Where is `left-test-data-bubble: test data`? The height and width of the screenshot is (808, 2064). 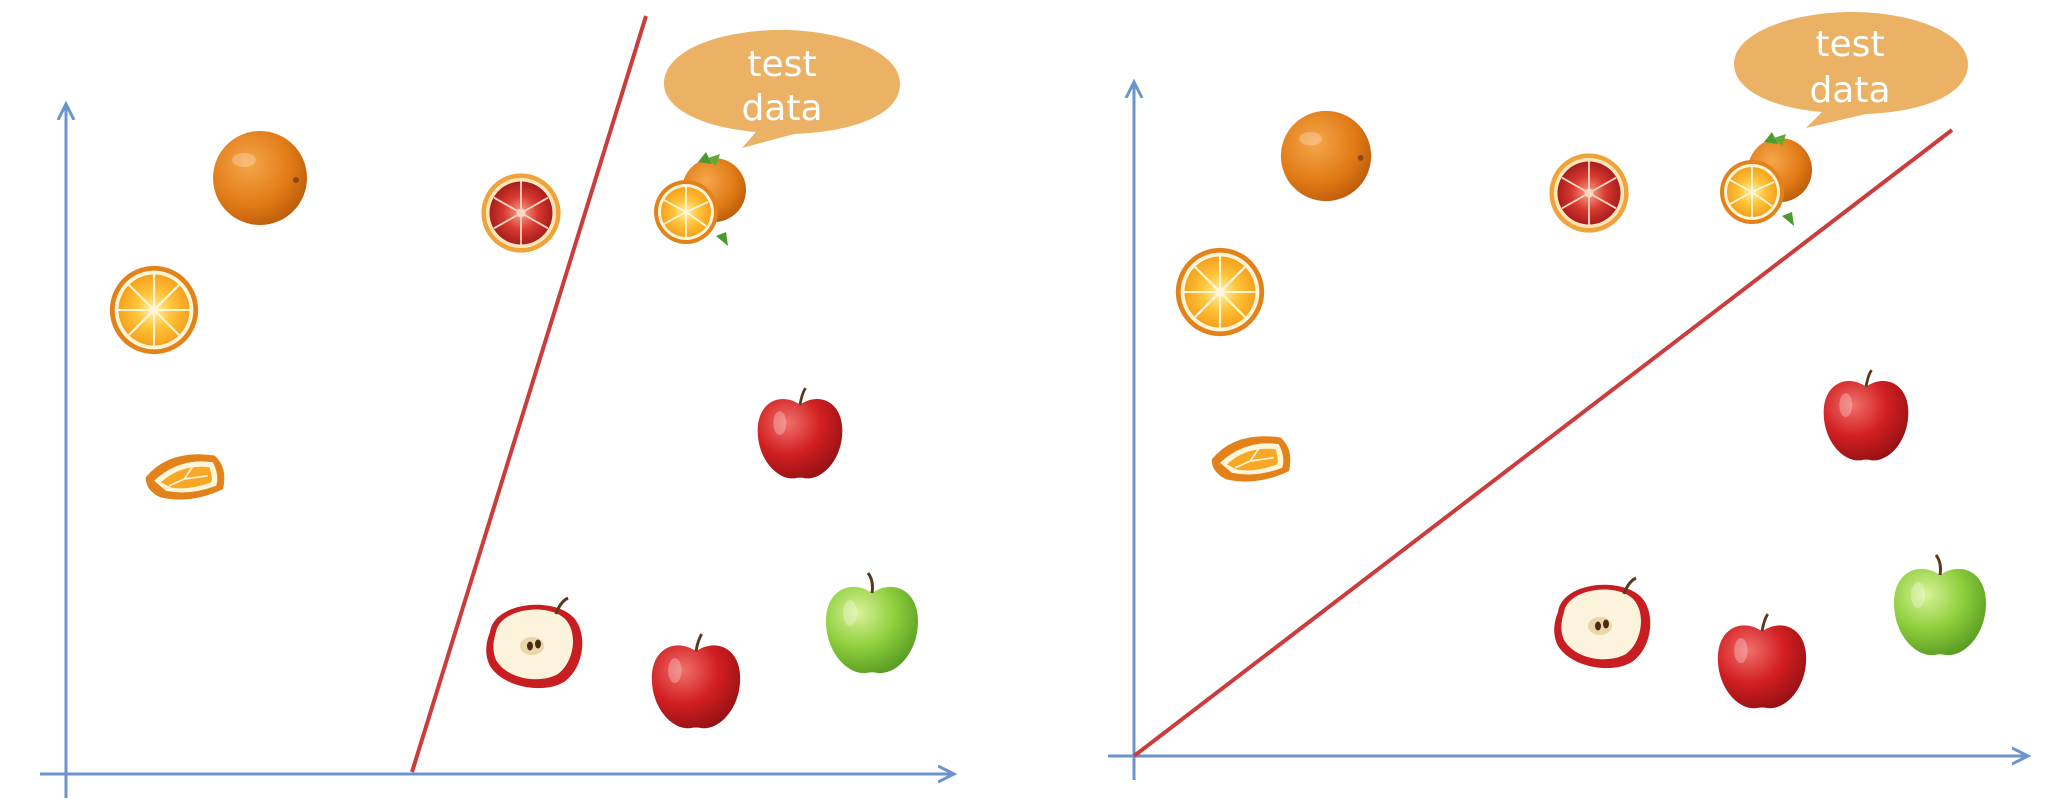
left-test-data-bubble: test data is located at coordinates (782, 89).